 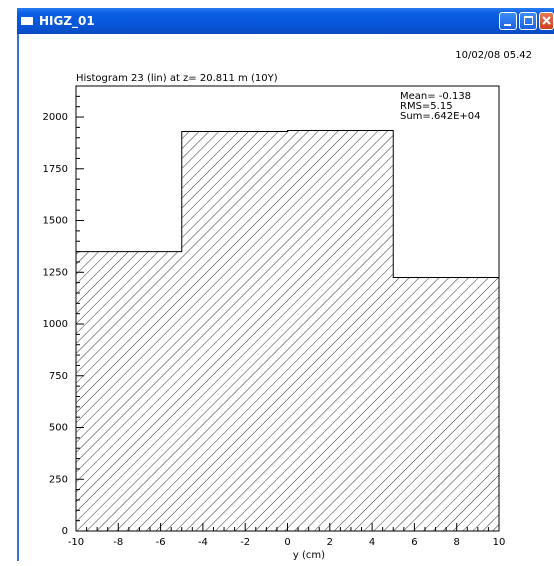 I want to click on x-tick-label: 4, so click(x=372, y=542).